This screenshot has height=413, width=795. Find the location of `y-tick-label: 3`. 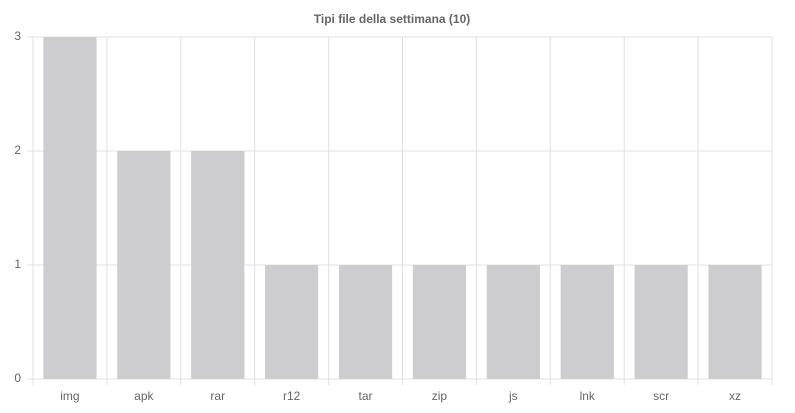

y-tick-label: 3 is located at coordinates (17, 36).